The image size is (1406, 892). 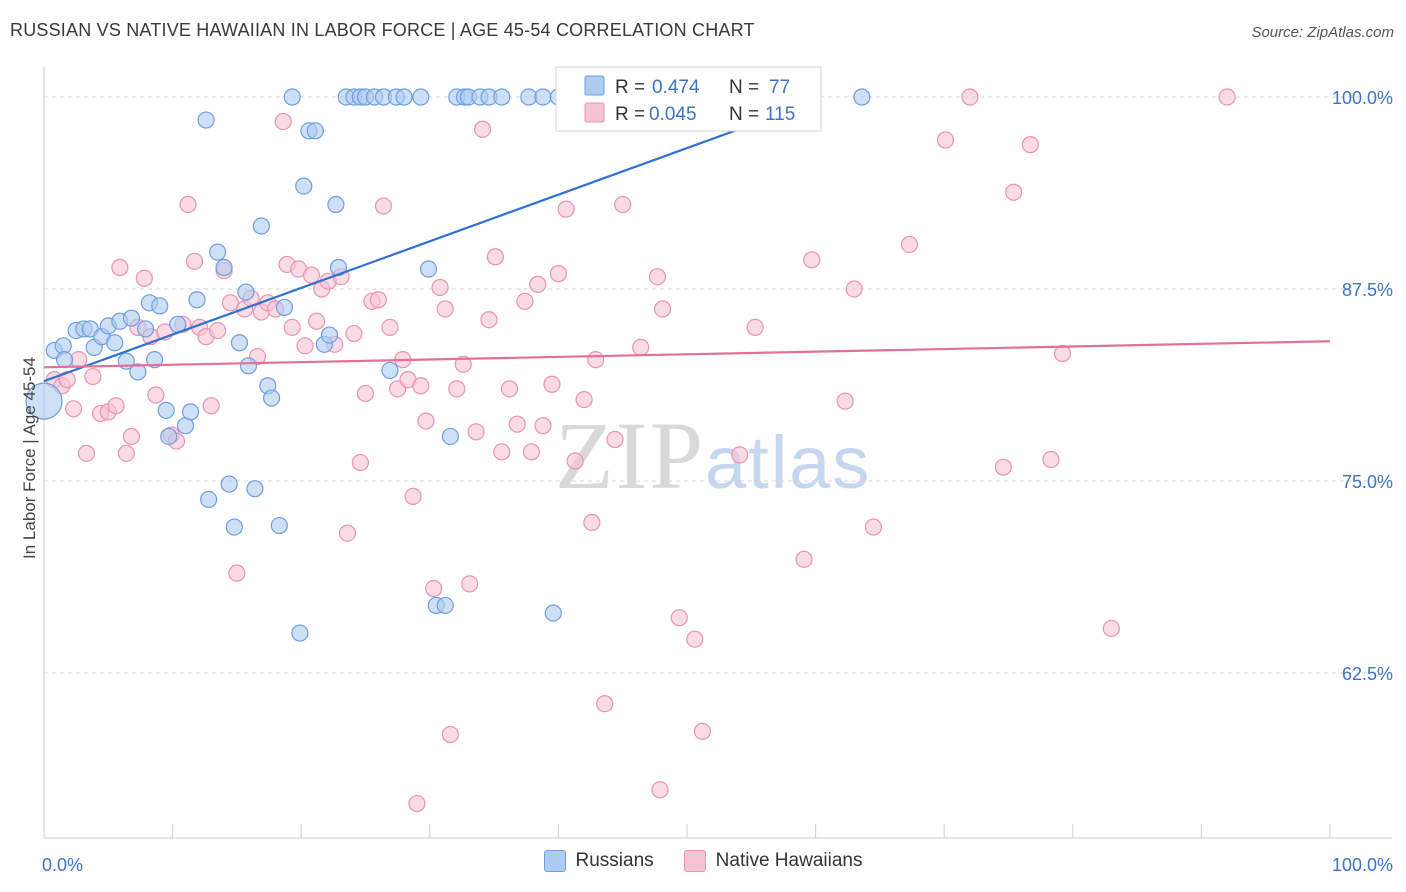 What do you see at coordinates (594, 85) in the screenshot?
I see `russians-swatch` at bounding box center [594, 85].